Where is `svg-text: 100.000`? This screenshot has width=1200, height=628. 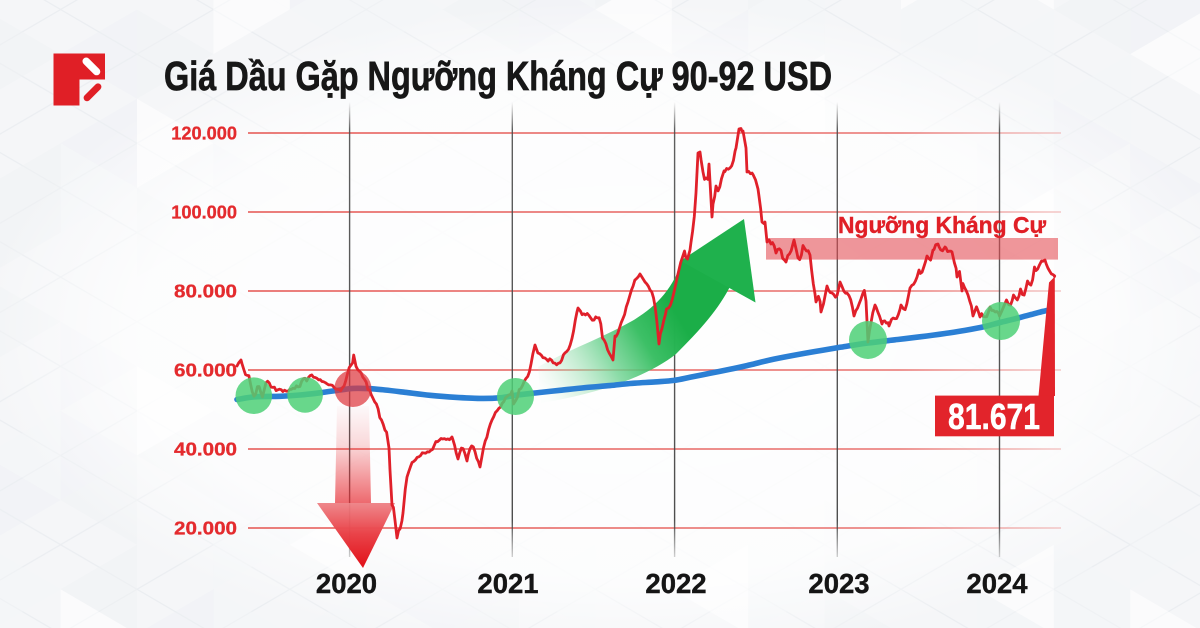 svg-text: 100.000 is located at coordinates (204, 213).